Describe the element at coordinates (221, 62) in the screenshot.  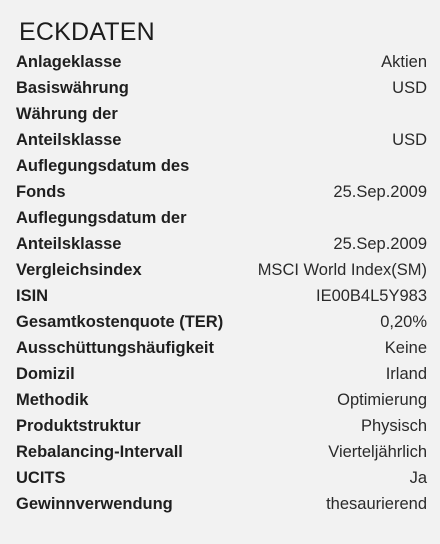
I see `row-asset-class: Anlageklasse Aktien` at that location.